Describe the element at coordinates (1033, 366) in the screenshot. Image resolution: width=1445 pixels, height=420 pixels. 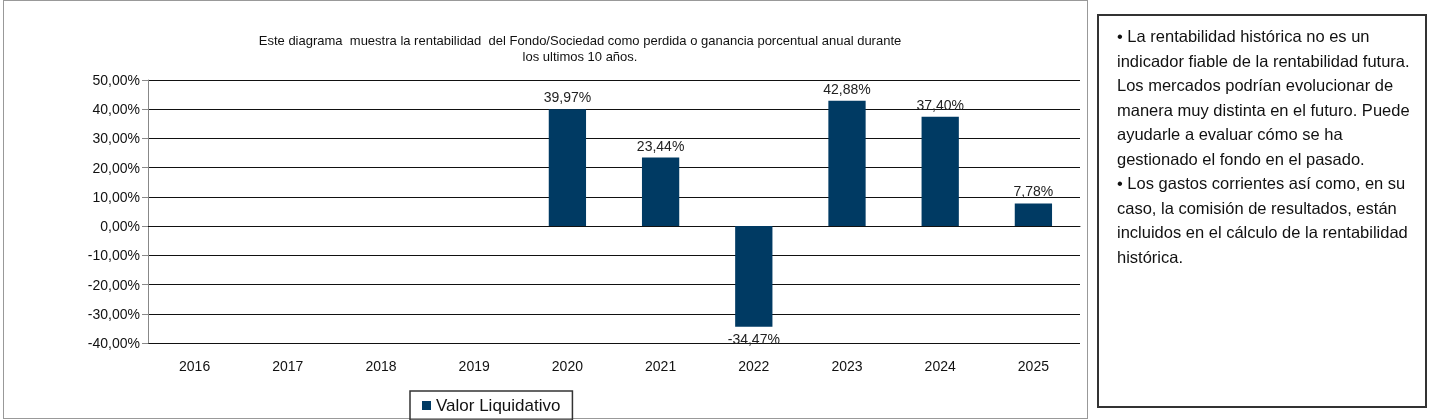
I see `x-tick-label: 2025` at that location.